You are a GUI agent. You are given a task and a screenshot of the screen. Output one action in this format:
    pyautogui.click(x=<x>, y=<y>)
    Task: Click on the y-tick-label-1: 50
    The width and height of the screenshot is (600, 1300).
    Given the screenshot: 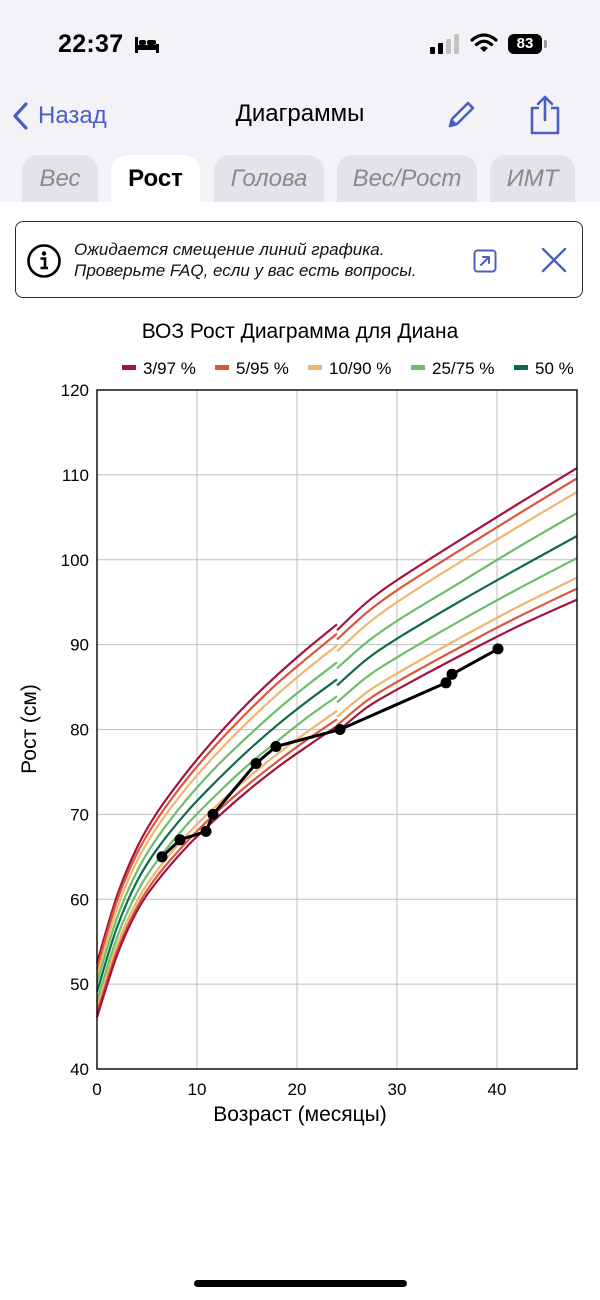 What is the action you would take?
    pyautogui.click(x=79, y=984)
    